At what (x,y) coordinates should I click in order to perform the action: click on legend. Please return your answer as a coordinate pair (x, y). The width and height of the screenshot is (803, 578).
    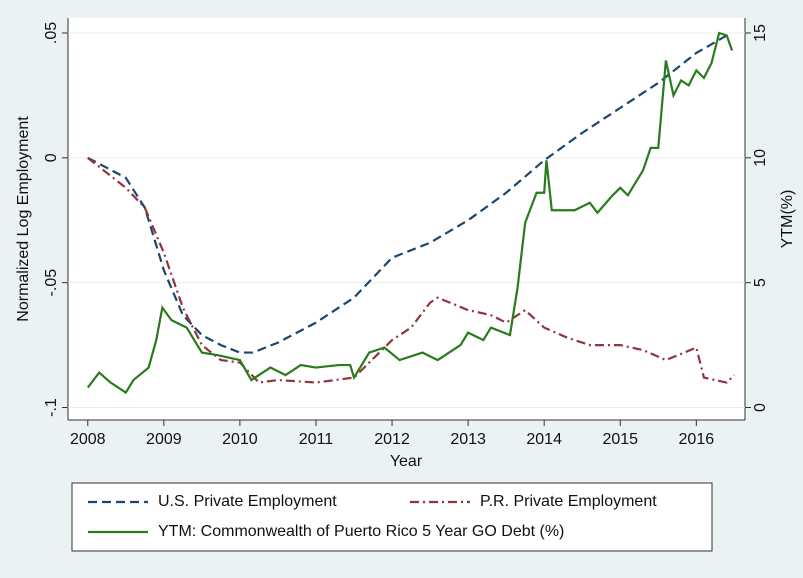
    Looking at the image, I should click on (392, 517).